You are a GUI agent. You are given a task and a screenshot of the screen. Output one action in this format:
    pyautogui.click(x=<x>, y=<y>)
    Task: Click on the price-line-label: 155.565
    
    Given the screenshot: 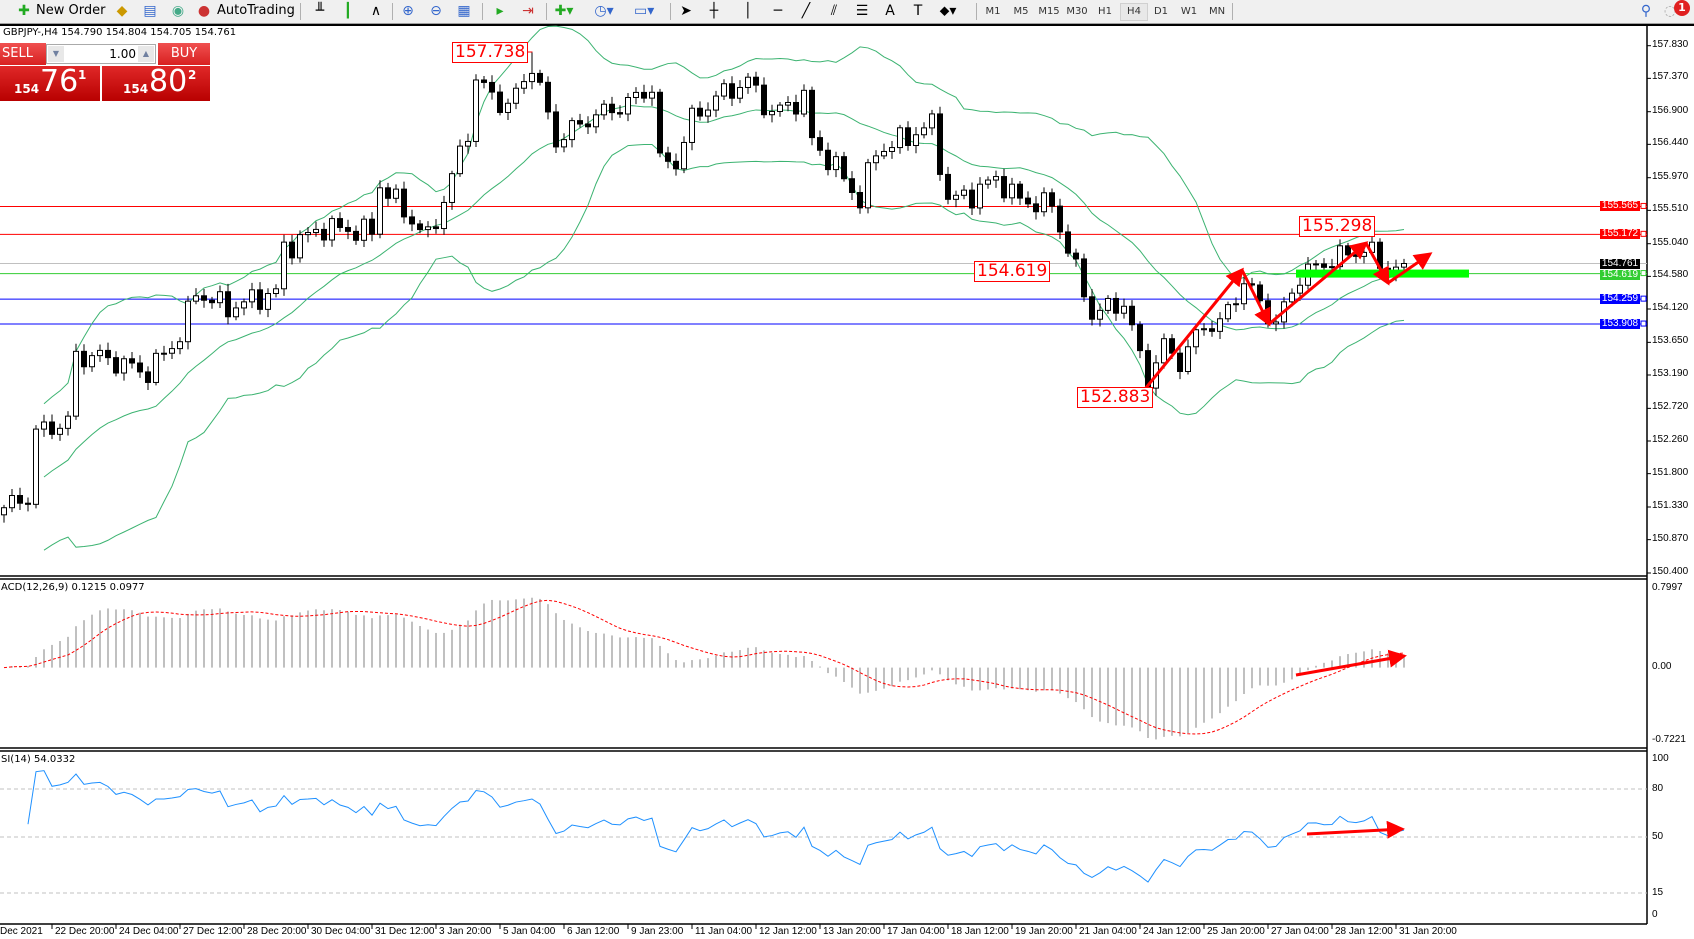 What is the action you would take?
    pyautogui.click(x=1620, y=206)
    